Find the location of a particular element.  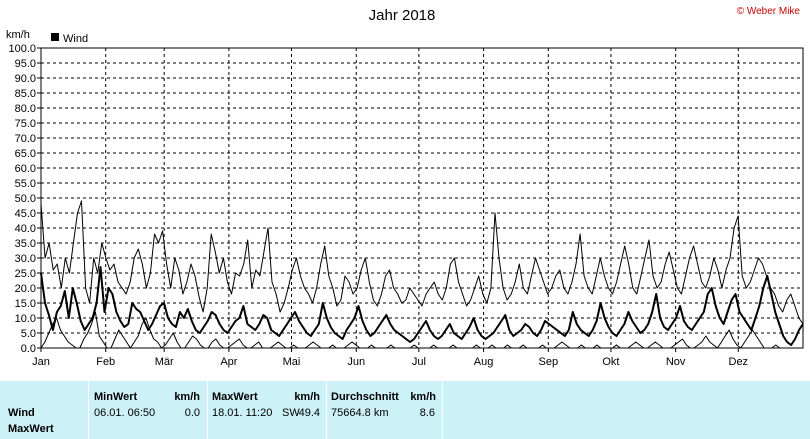

row-label-wind: Wind is located at coordinates (21, 413).